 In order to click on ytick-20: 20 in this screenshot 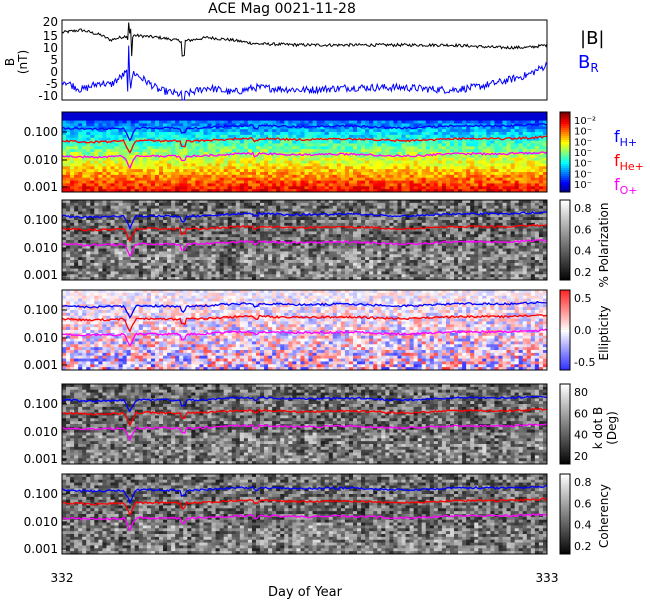, I will do `click(50, 22)`.